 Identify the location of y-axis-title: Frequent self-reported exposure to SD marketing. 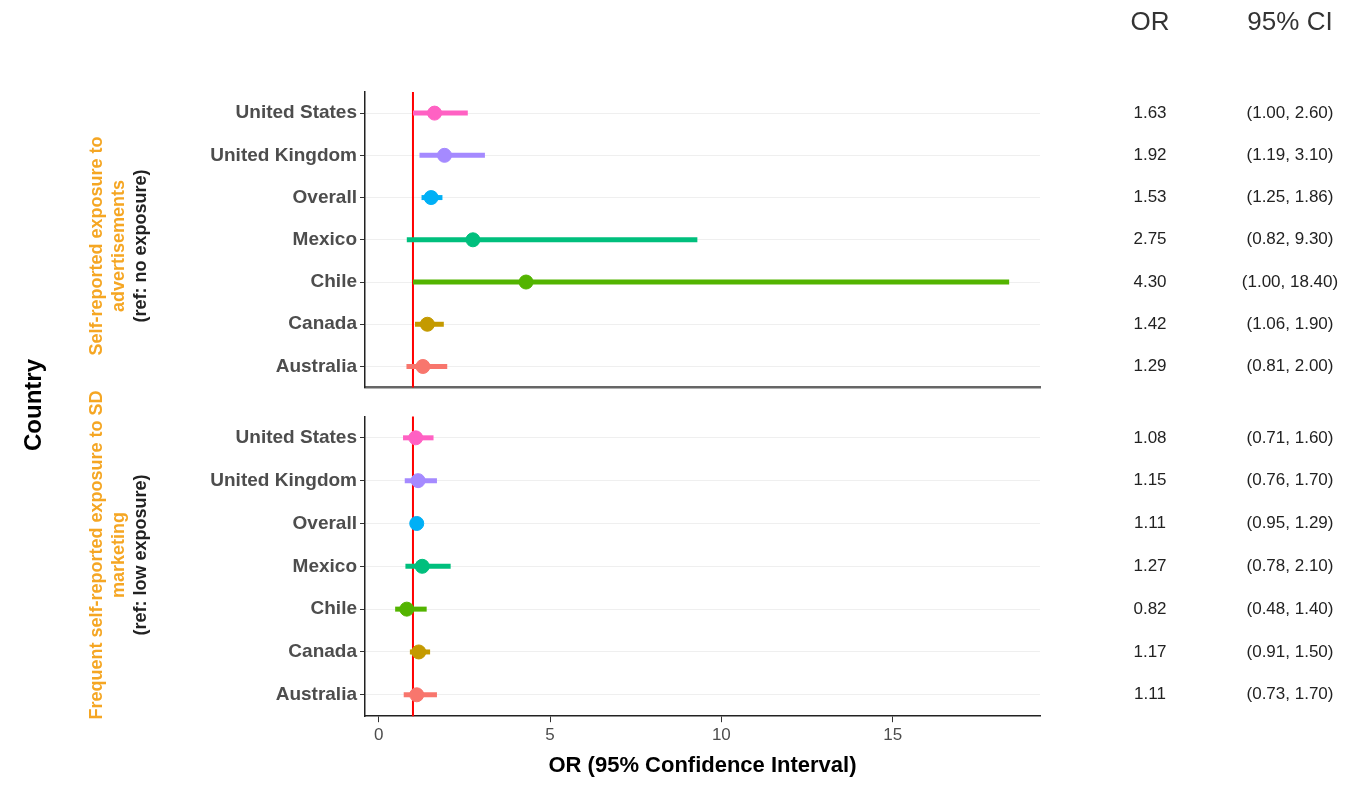
(107, 555).